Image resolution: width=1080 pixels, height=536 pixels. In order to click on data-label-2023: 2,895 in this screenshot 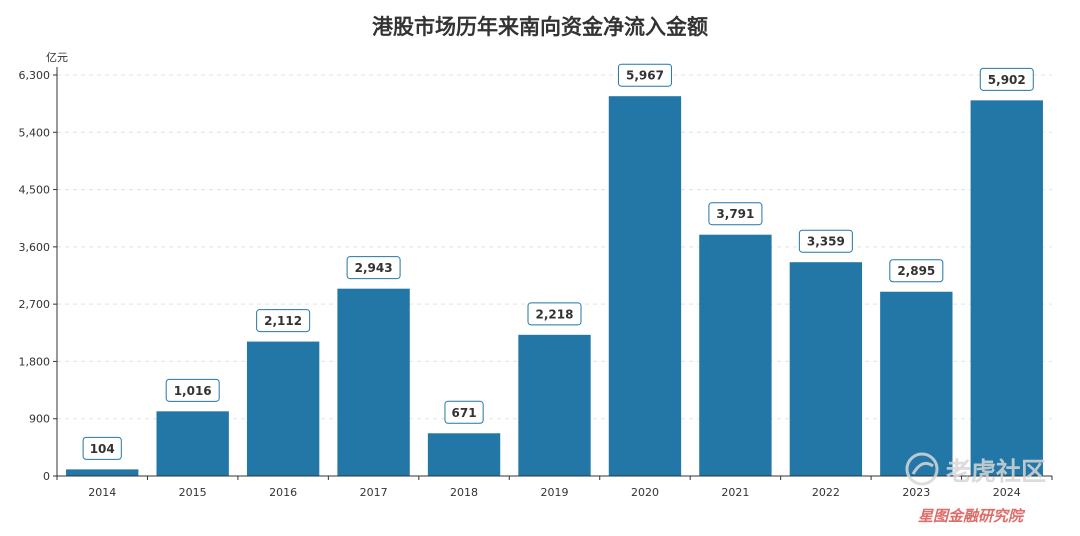, I will do `click(916, 271)`.